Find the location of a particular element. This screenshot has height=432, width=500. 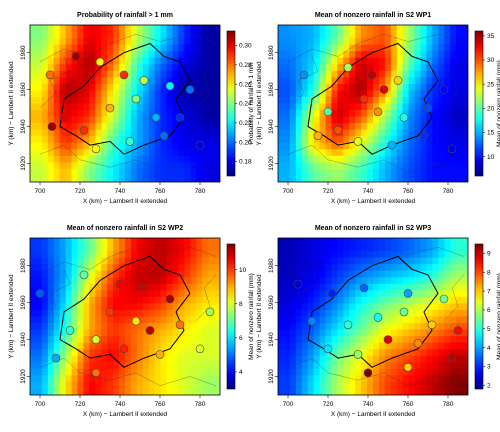

colorbar-tick-label: 4 is located at coordinates (489, 348).